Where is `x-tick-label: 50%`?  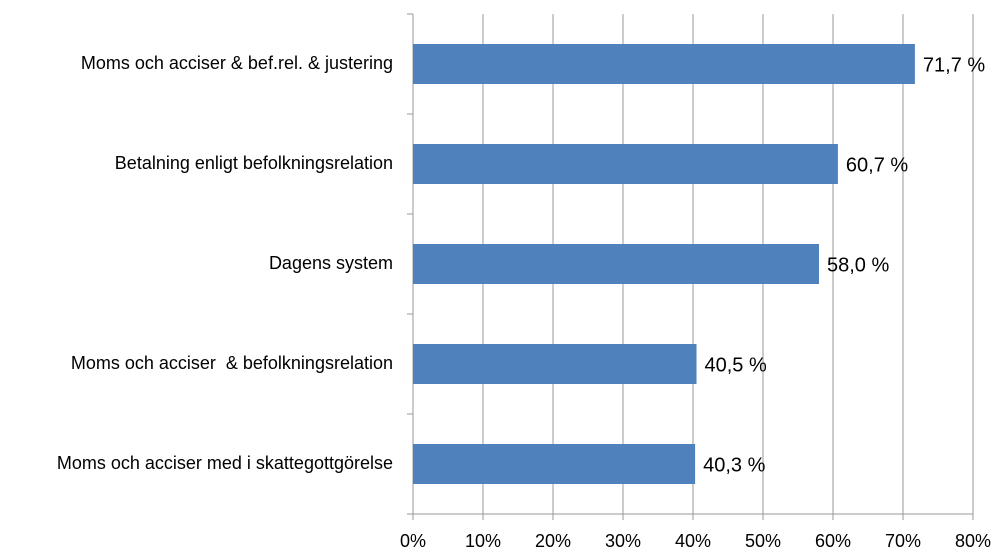 x-tick-label: 50% is located at coordinates (763, 541).